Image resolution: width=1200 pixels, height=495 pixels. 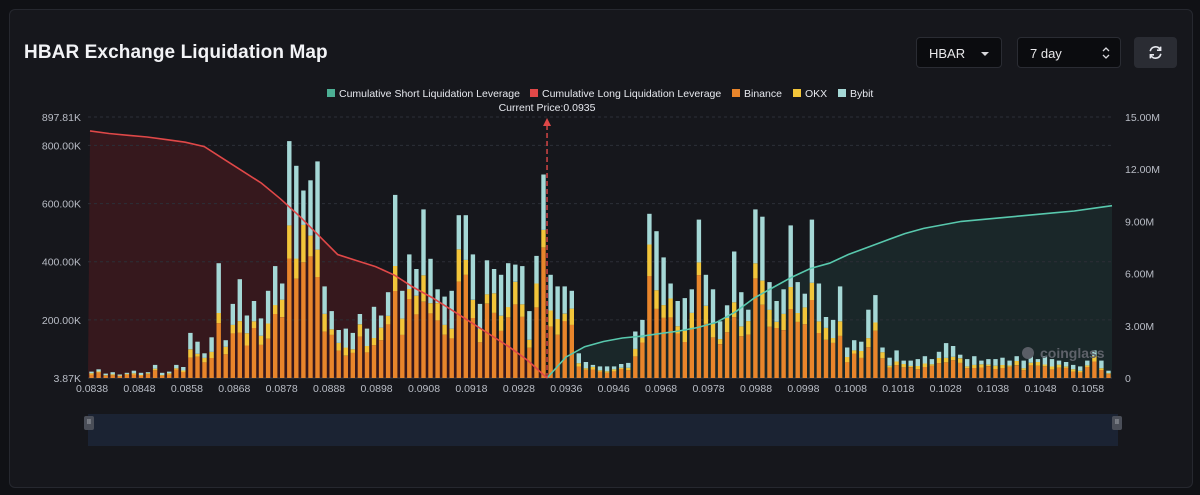 I want to click on x-tick-label: 0.0898, so click(x=377, y=389).